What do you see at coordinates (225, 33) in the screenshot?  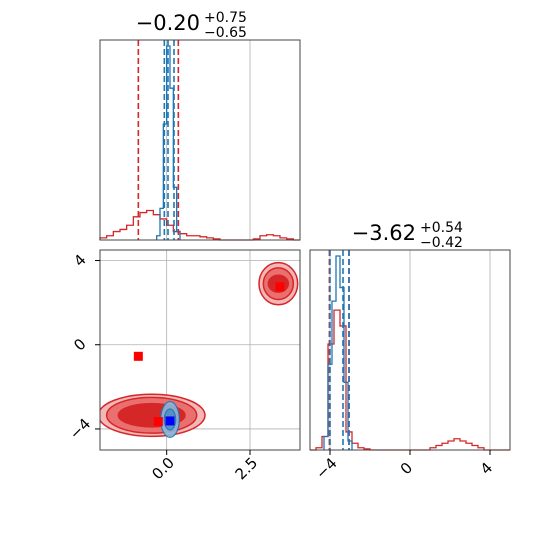 I see `hist-1-title-minus: −0.65` at bounding box center [225, 33].